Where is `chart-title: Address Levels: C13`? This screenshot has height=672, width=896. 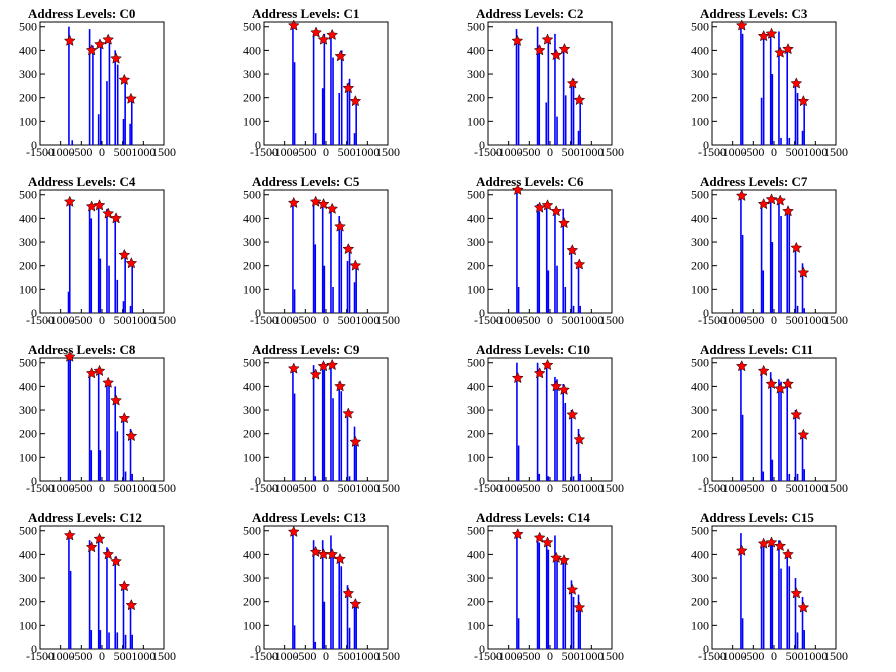
chart-title: Address Levels: C13 is located at coordinates (309, 517).